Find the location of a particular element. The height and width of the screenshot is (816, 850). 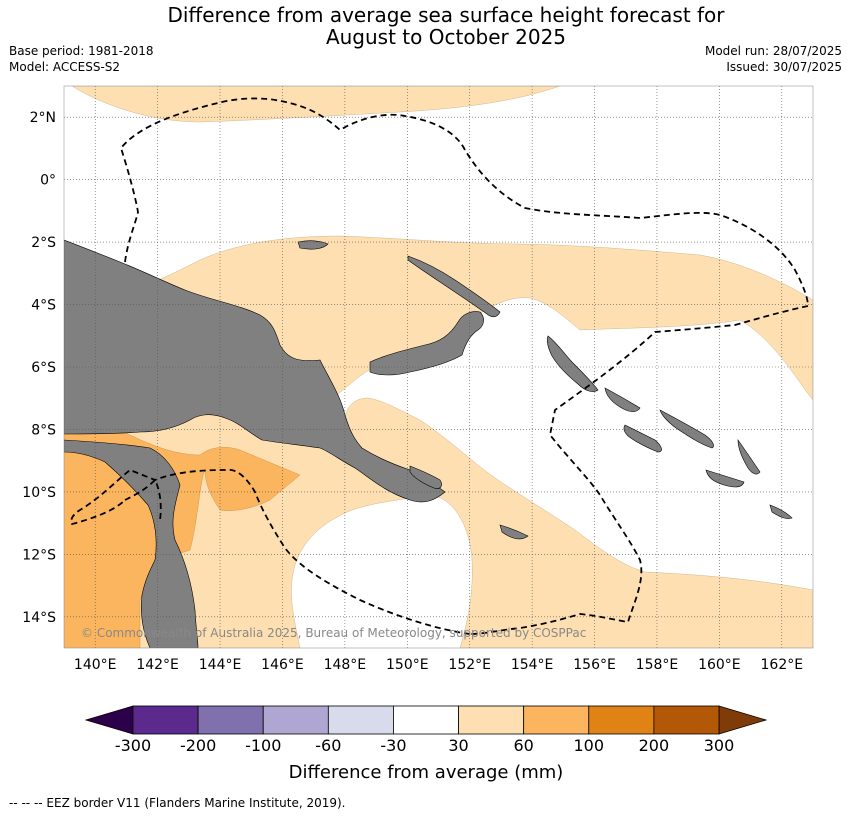

colorbar-tick-label: -300 is located at coordinates (133, 745).